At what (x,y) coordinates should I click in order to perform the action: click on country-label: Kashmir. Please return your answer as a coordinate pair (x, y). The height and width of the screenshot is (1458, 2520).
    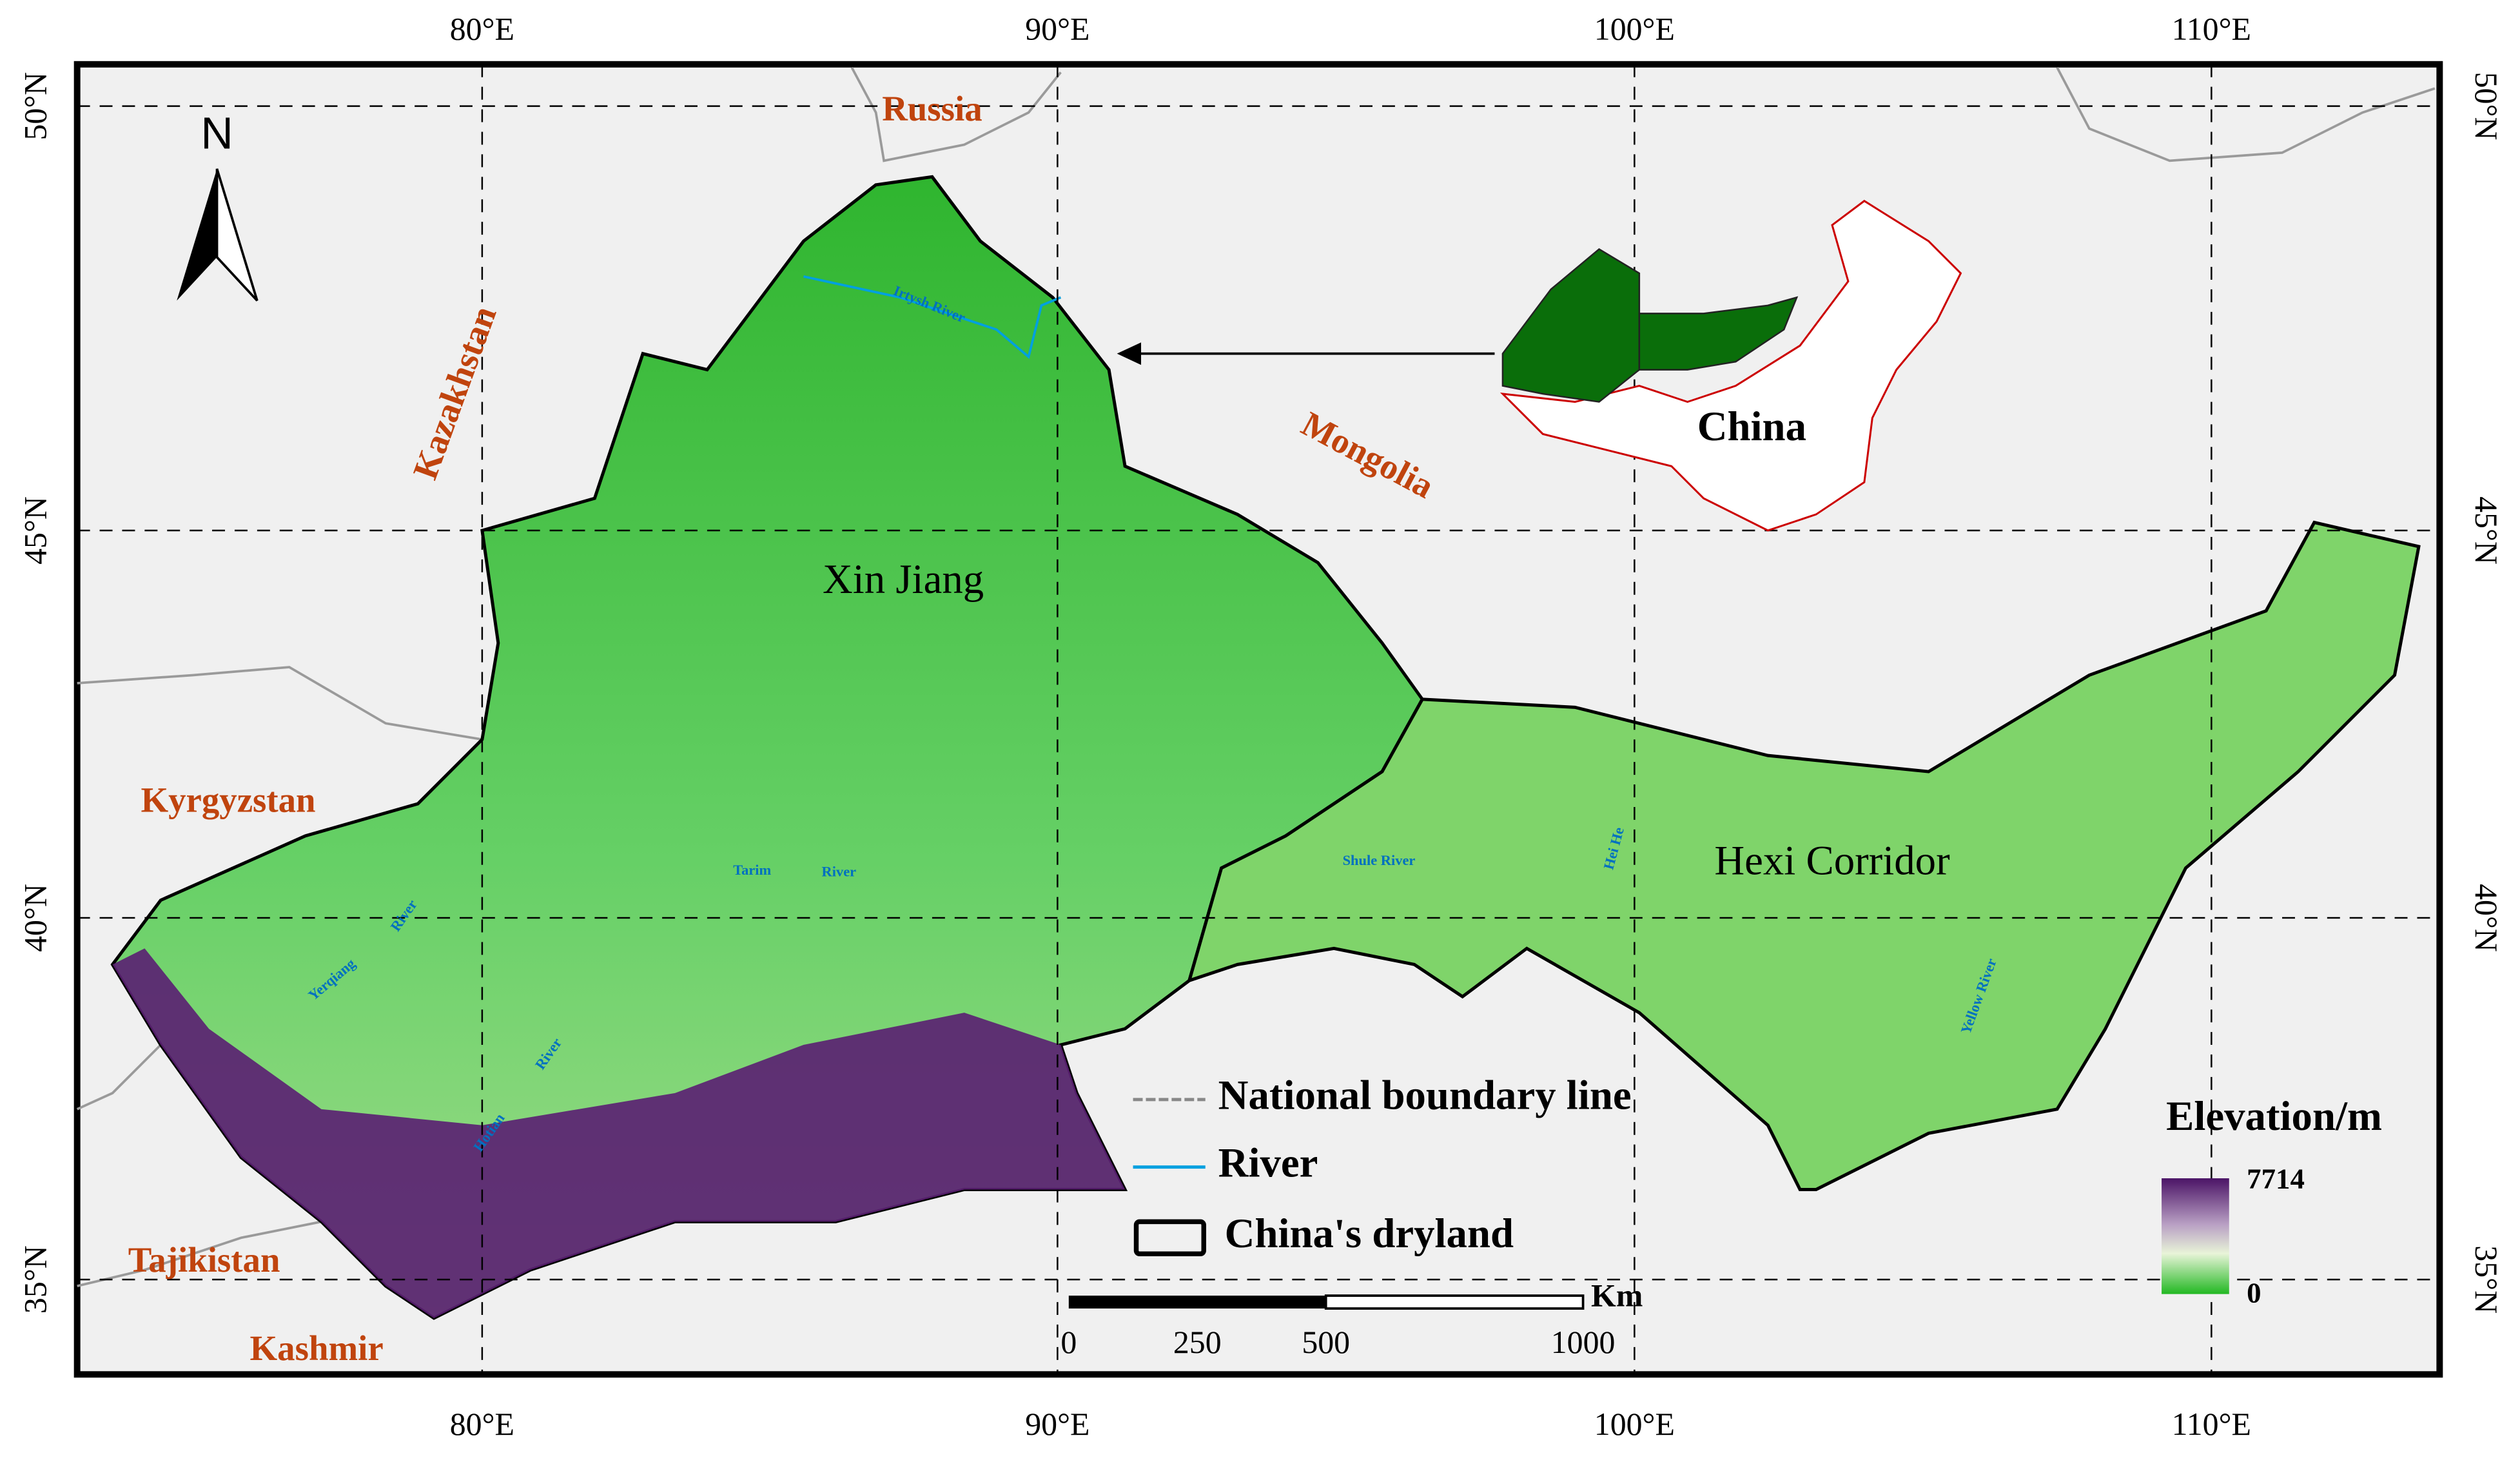
    Looking at the image, I should click on (317, 1348).